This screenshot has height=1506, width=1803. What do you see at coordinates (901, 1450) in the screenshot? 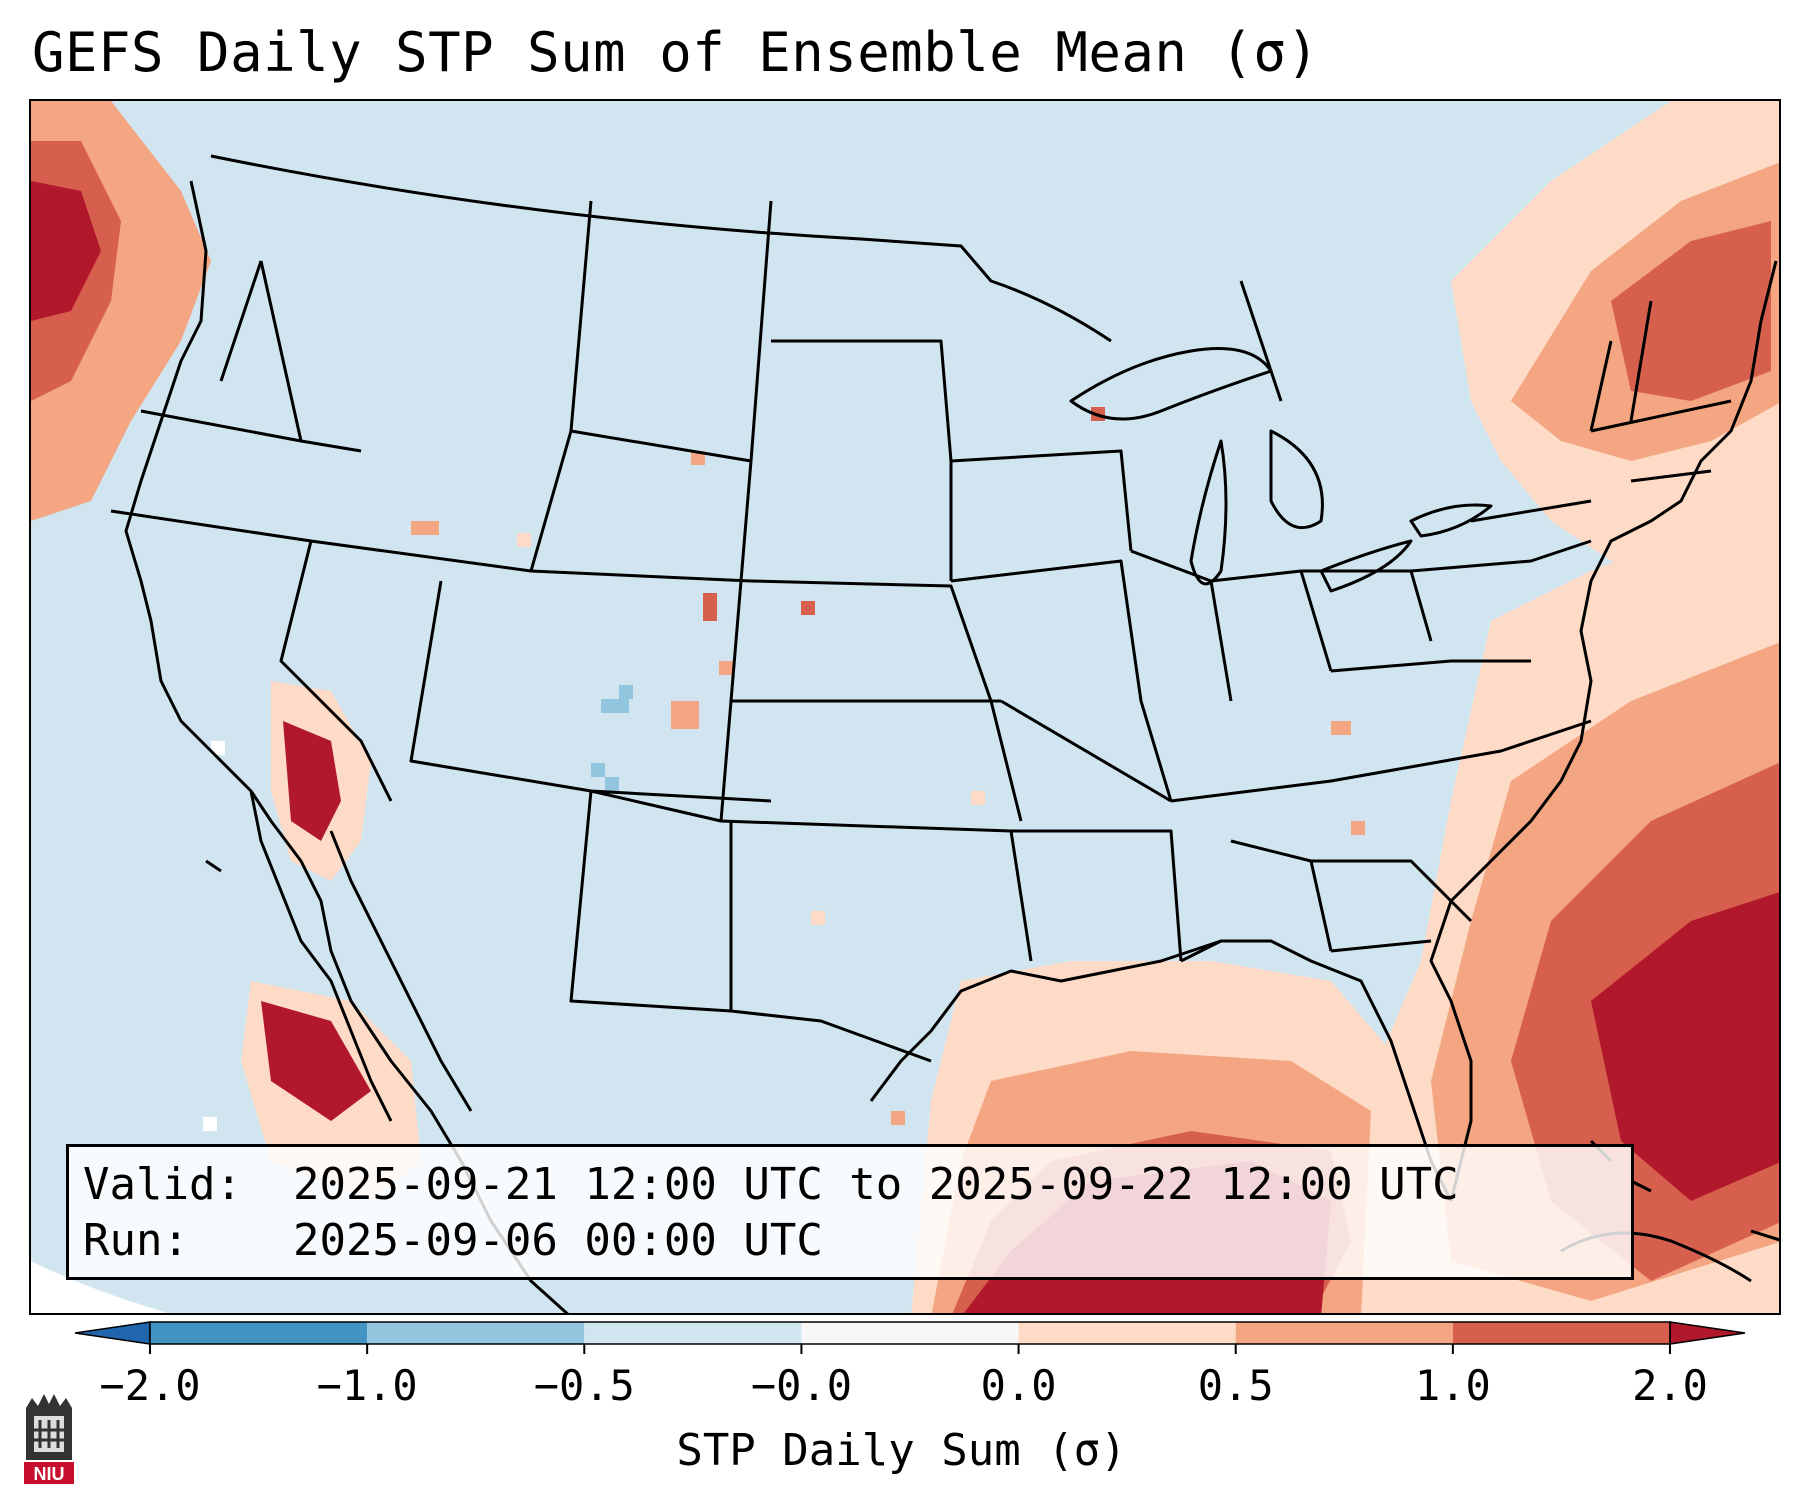
I see `colorbar-label: STP Daily Sum (σ)` at bounding box center [901, 1450].